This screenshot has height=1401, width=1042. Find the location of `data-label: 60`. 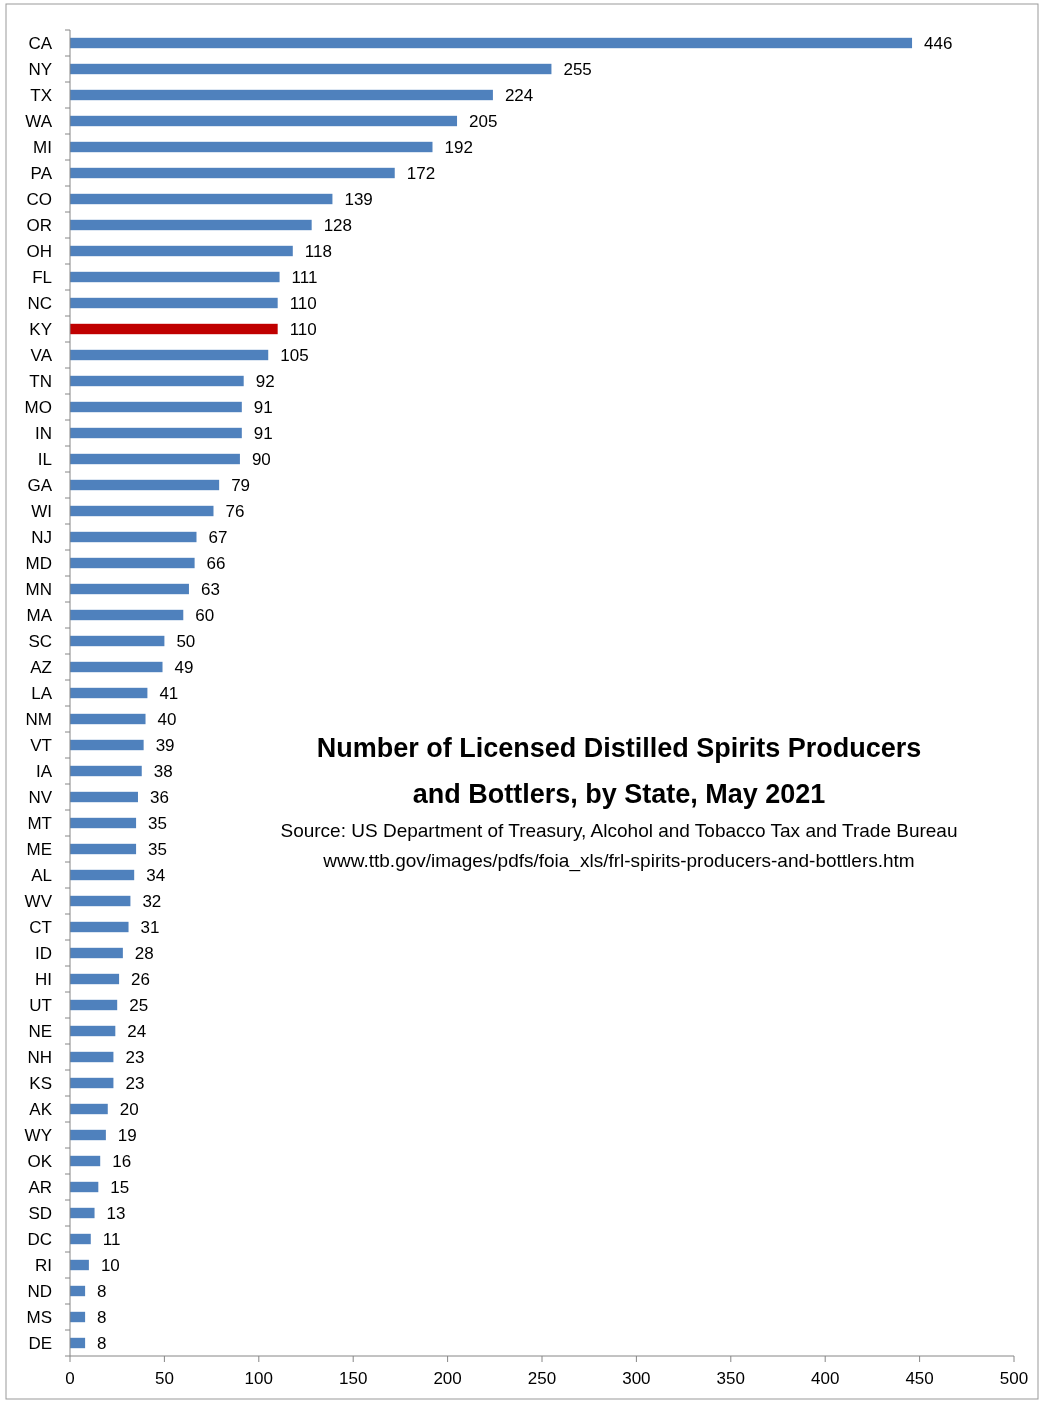

data-label: 60 is located at coordinates (205, 615).